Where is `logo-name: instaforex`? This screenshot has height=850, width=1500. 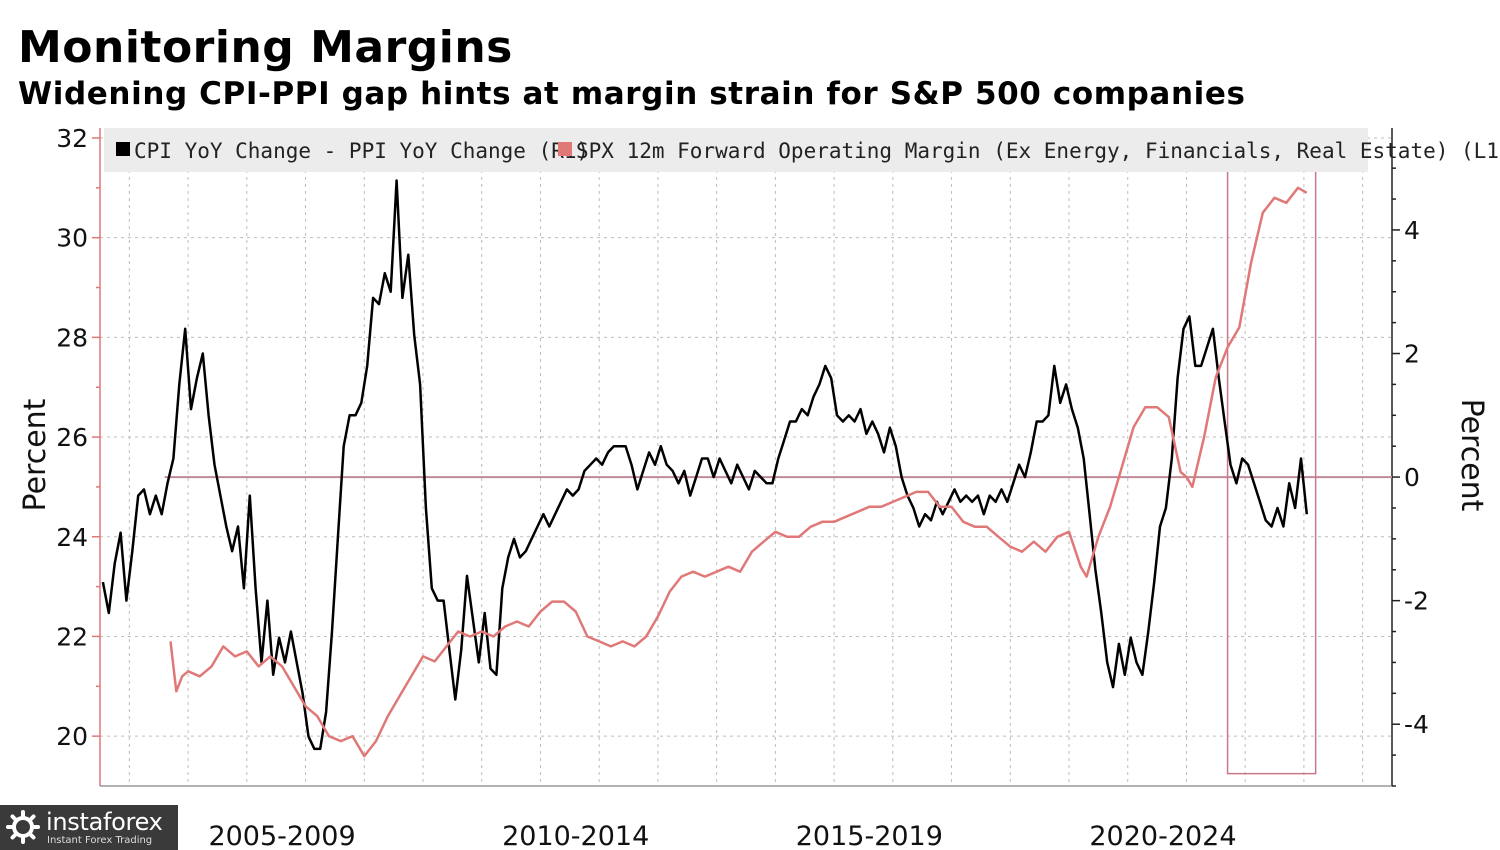
logo-name: instaforex is located at coordinates (104, 822).